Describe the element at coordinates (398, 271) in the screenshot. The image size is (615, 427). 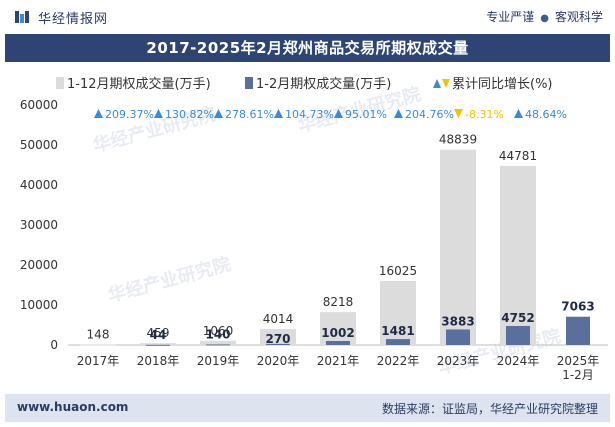
I see `data-label-series1: 16025` at that location.